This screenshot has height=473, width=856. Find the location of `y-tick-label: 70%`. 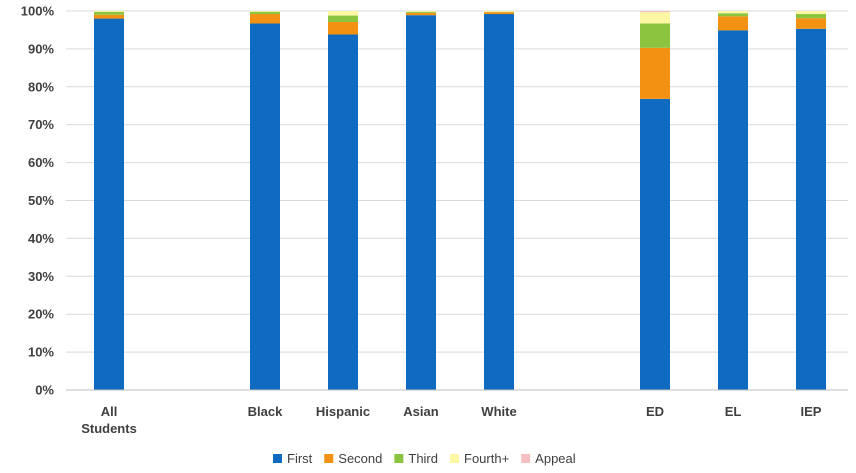

y-tick-label: 70% is located at coordinates (41, 124).